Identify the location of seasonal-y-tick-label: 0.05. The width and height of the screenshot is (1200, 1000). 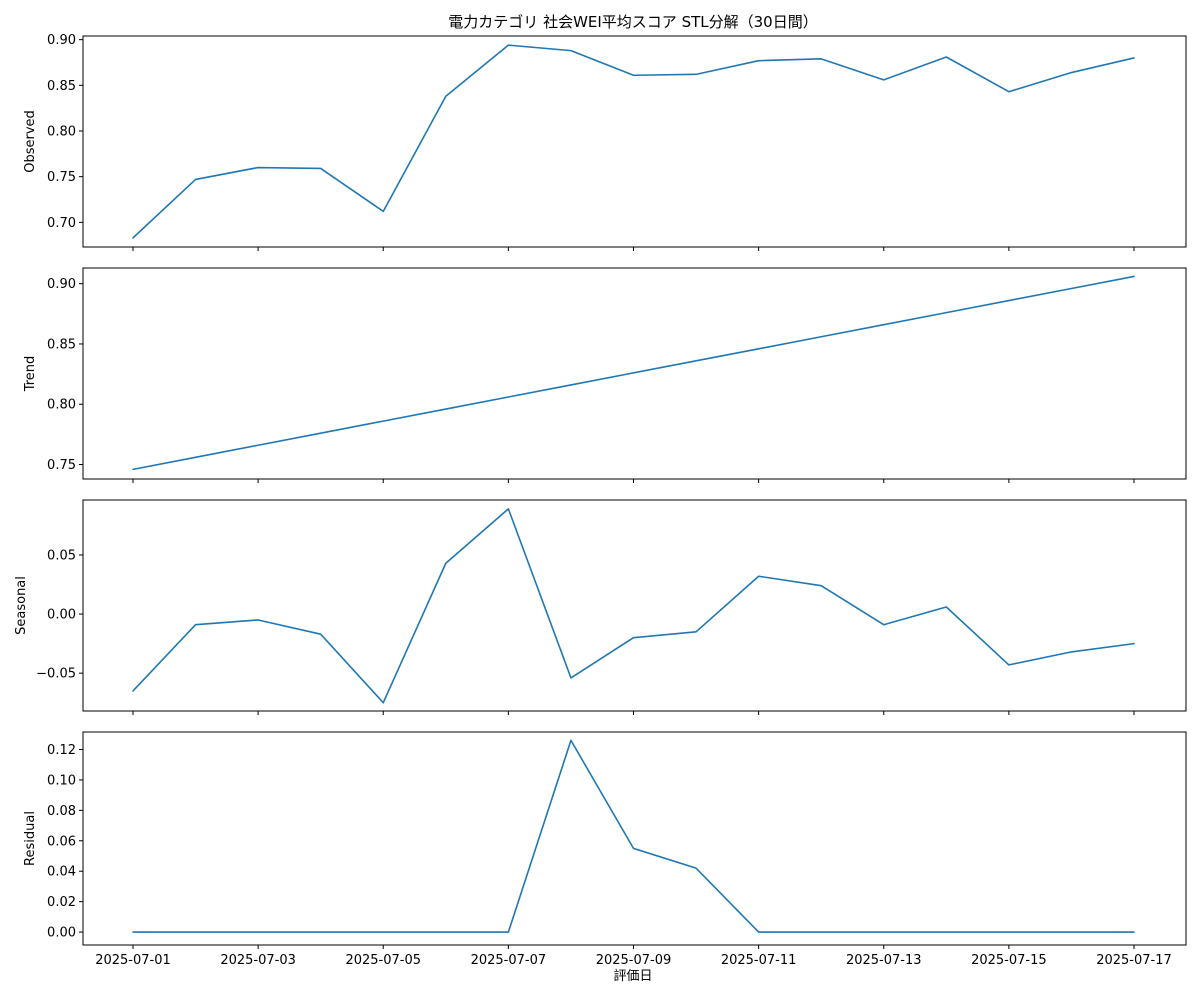
(61, 555).